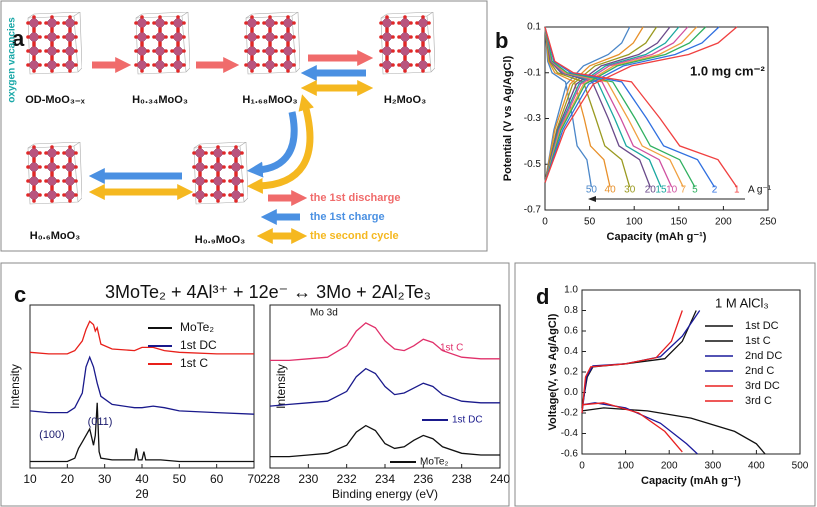 Image resolution: width=817 pixels, height=507 pixels. What do you see at coordinates (571, 392) in the screenshot?
I see `y-tick-label: 0.0` at bounding box center [571, 392].